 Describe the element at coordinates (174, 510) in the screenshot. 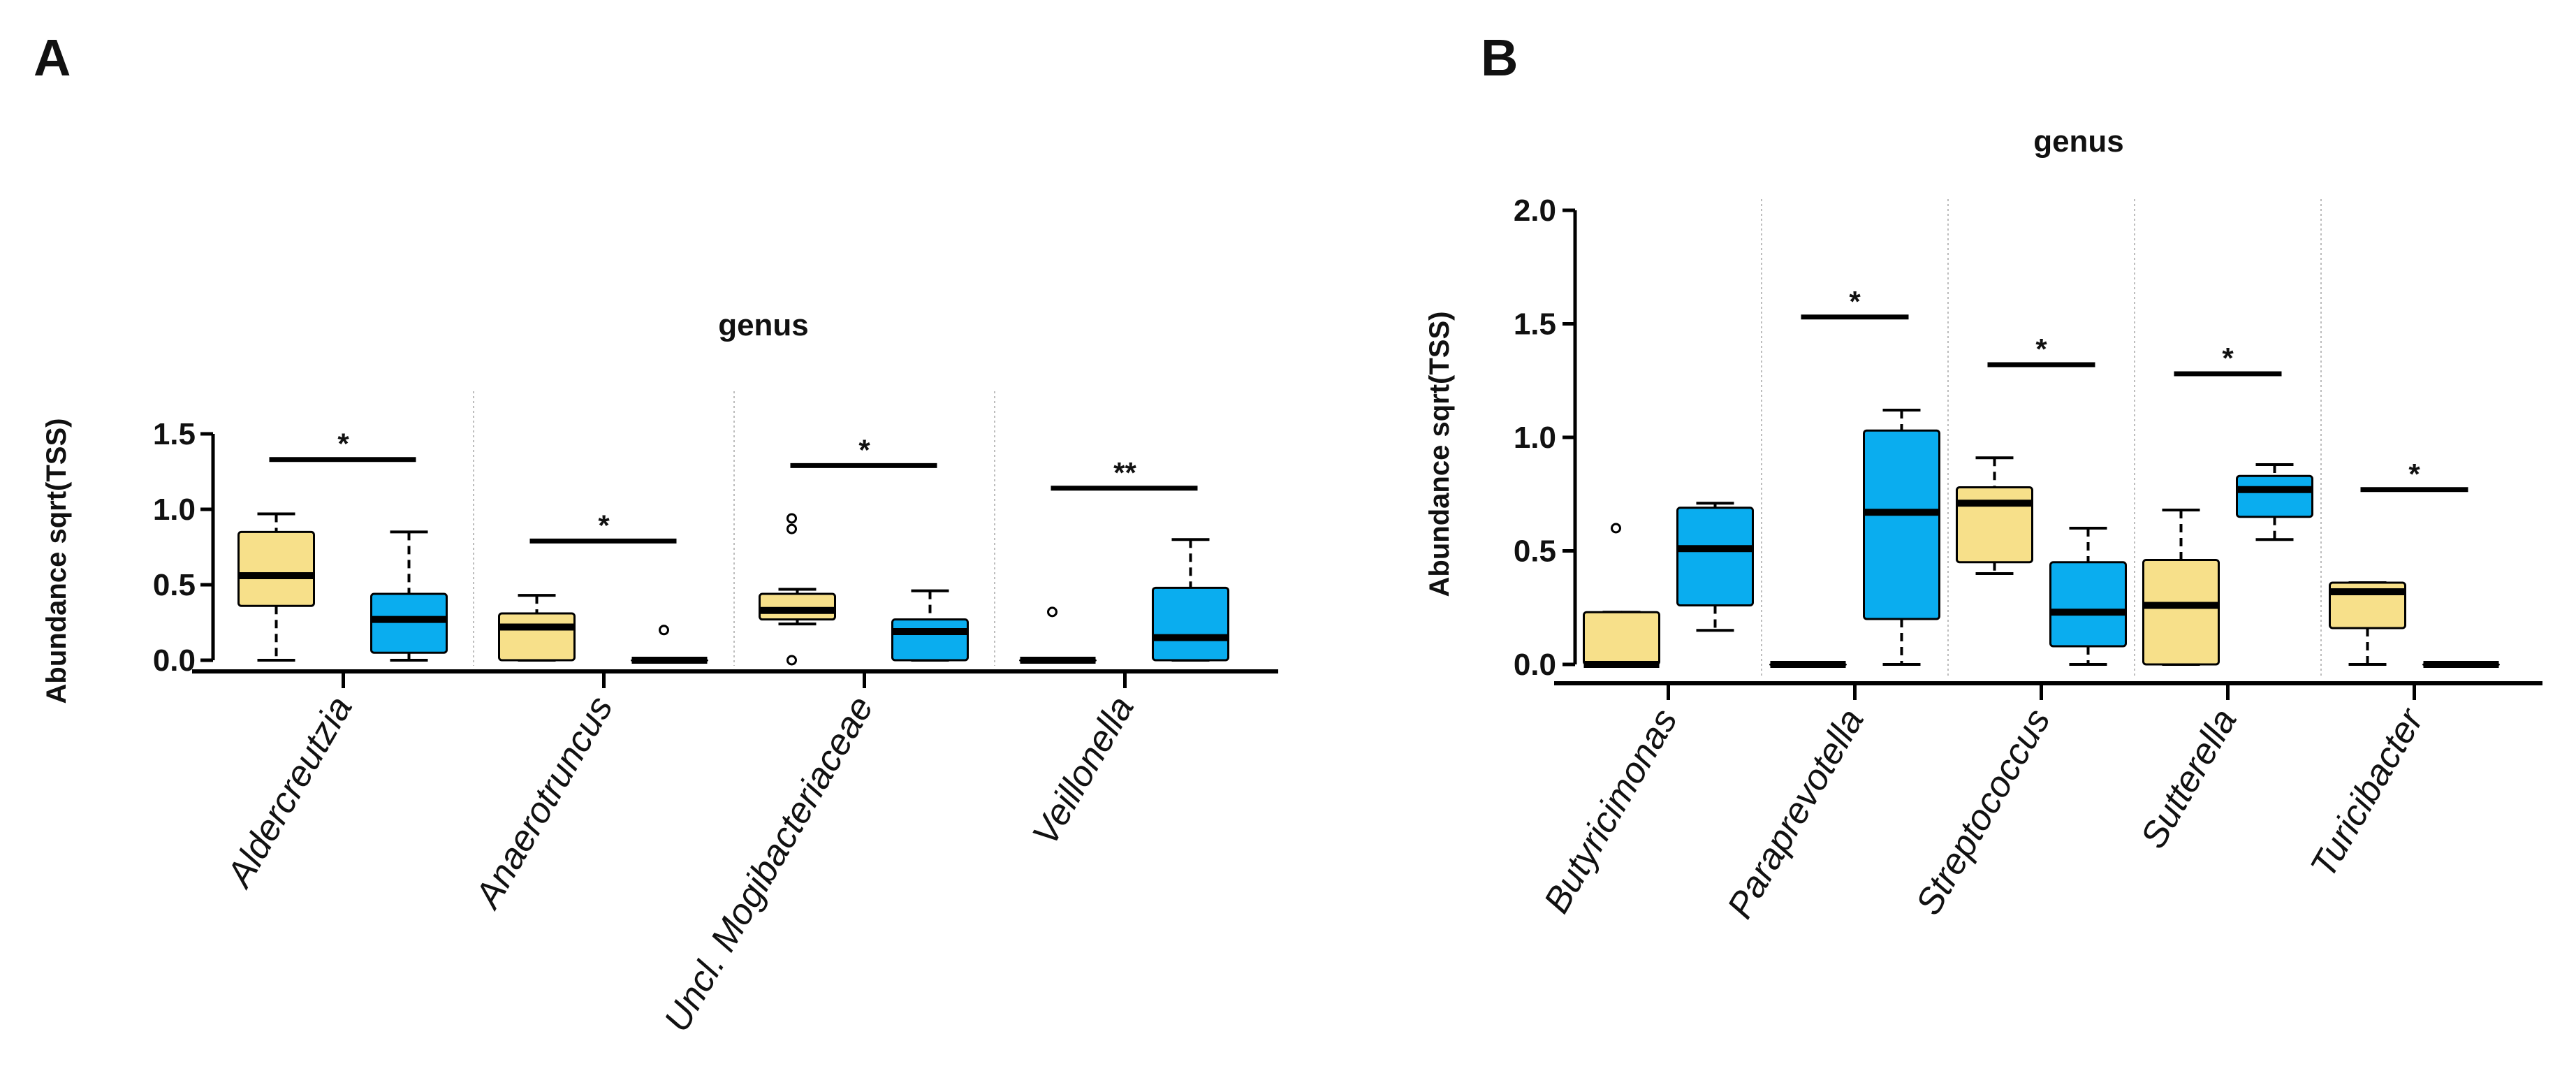

I see `panel-a-y-tick-label: 1.0` at that location.